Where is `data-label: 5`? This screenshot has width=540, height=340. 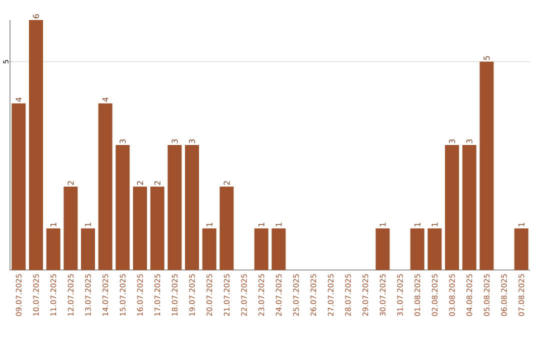
data-label: 5 is located at coordinates (487, 58).